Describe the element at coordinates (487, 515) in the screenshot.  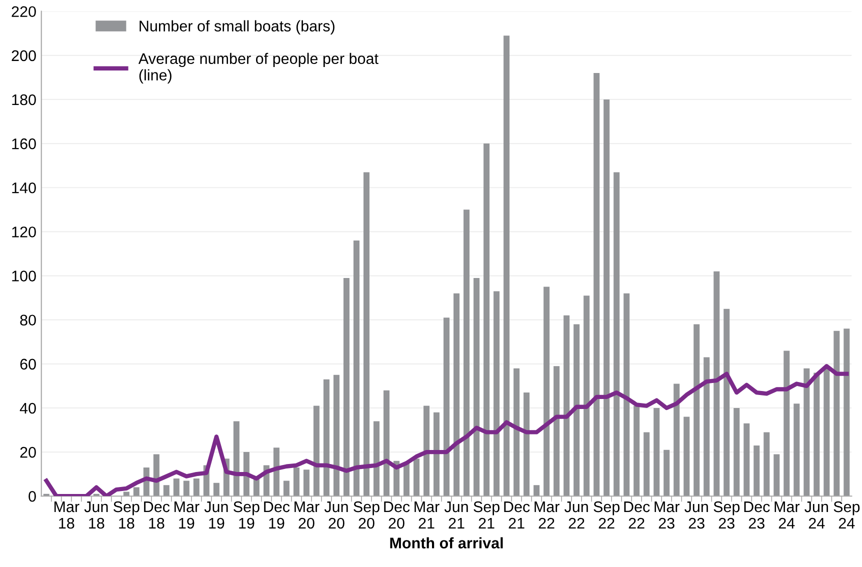
I see `x-tick-label: Sep 21` at that location.